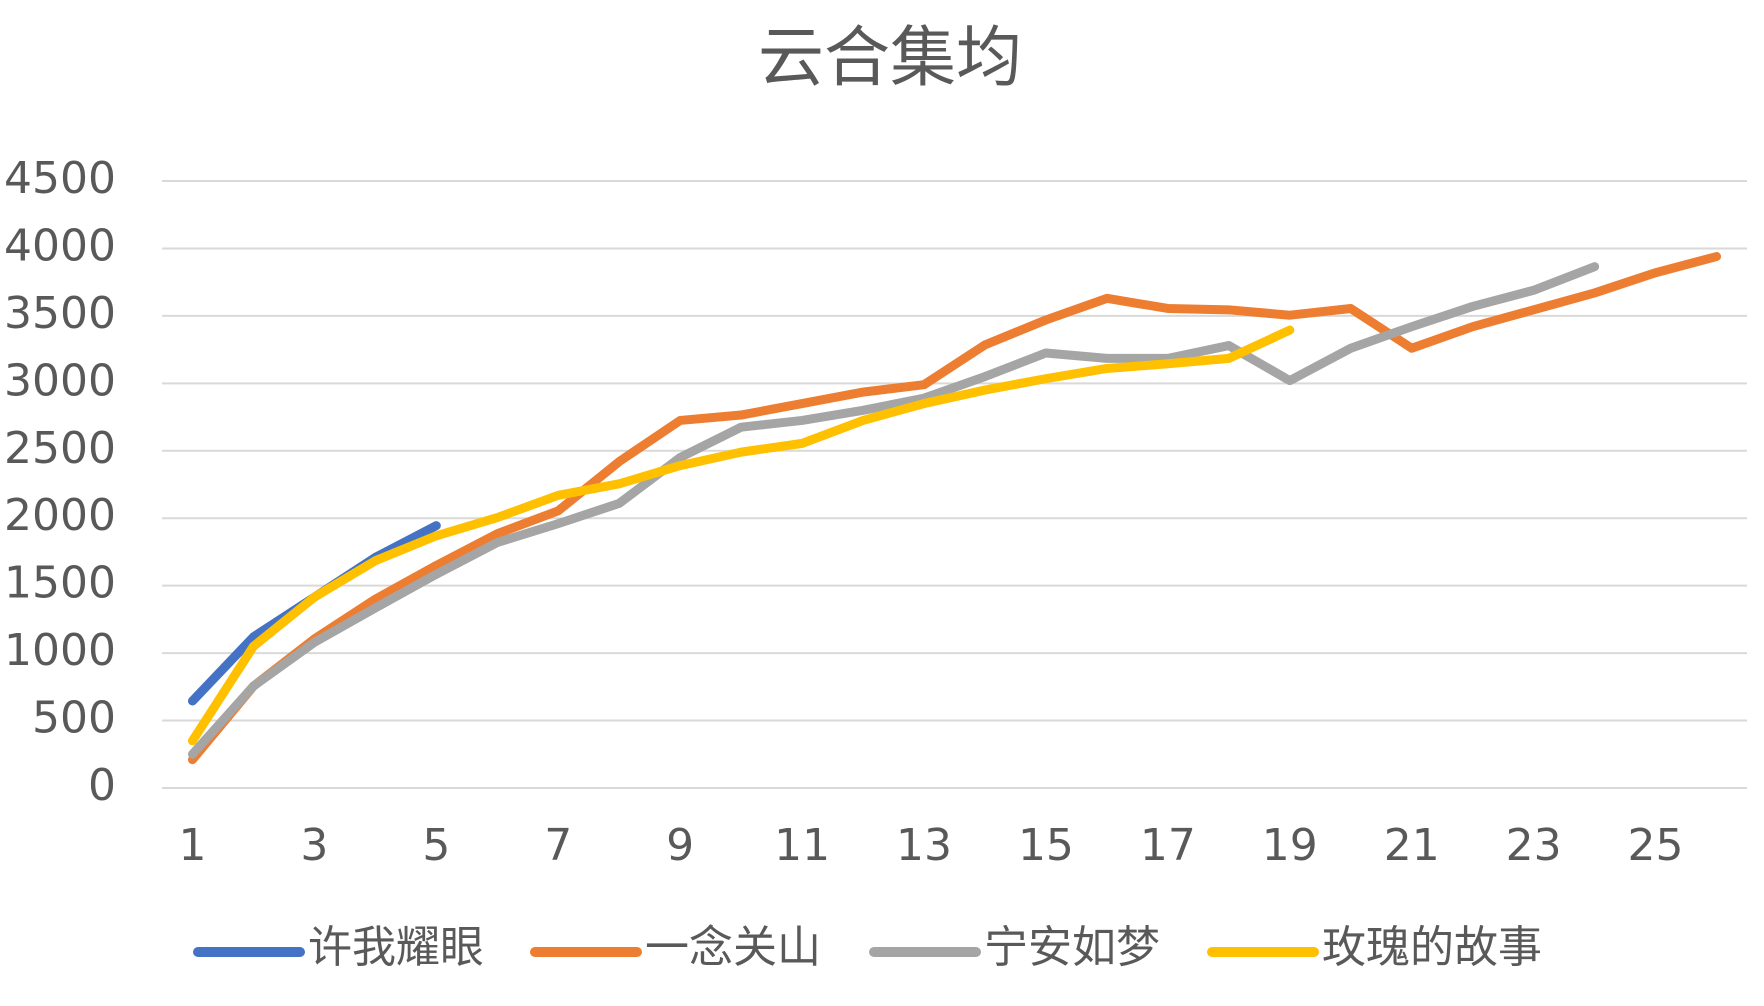  Describe the element at coordinates (60, 313) in the screenshot. I see `y-tick-label: 3500` at that location.